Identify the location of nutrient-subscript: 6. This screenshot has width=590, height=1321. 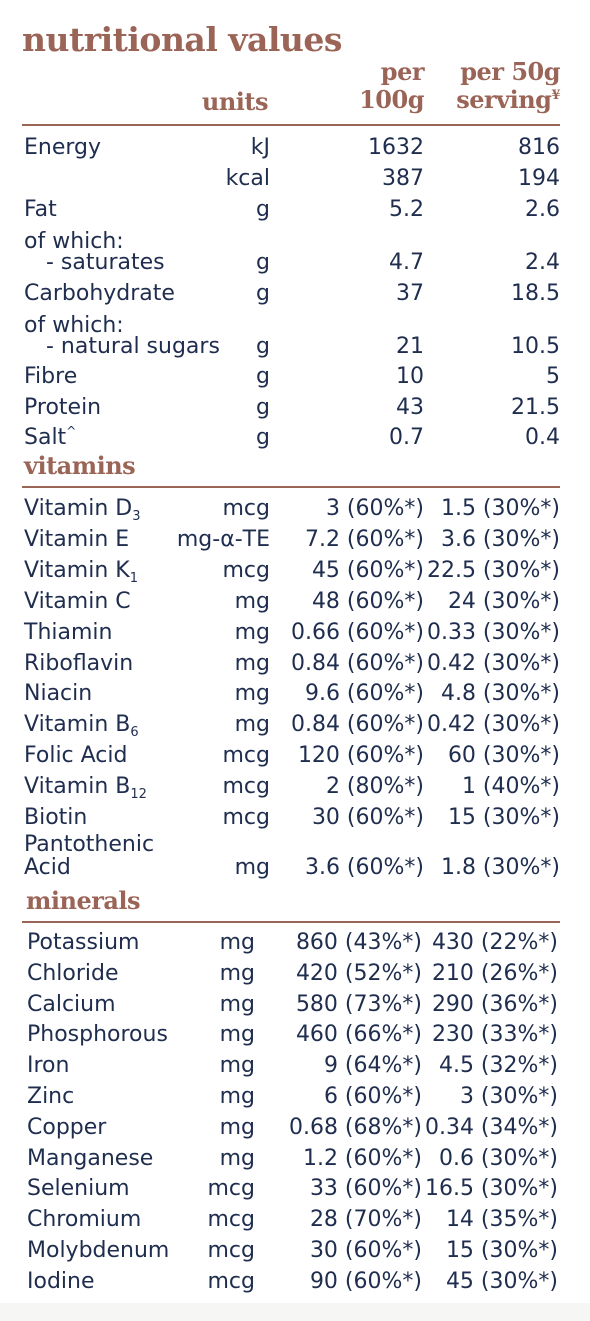
(134, 733).